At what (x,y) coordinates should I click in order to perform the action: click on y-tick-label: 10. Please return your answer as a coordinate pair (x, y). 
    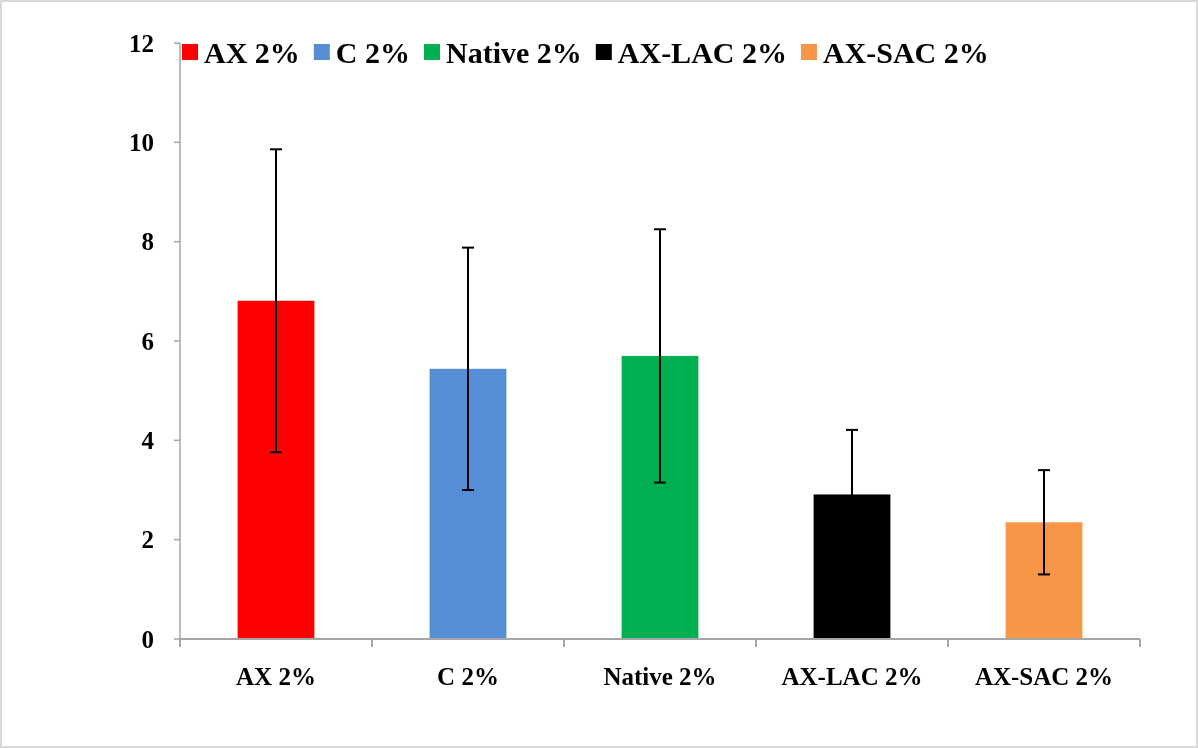
    Looking at the image, I should click on (141, 143).